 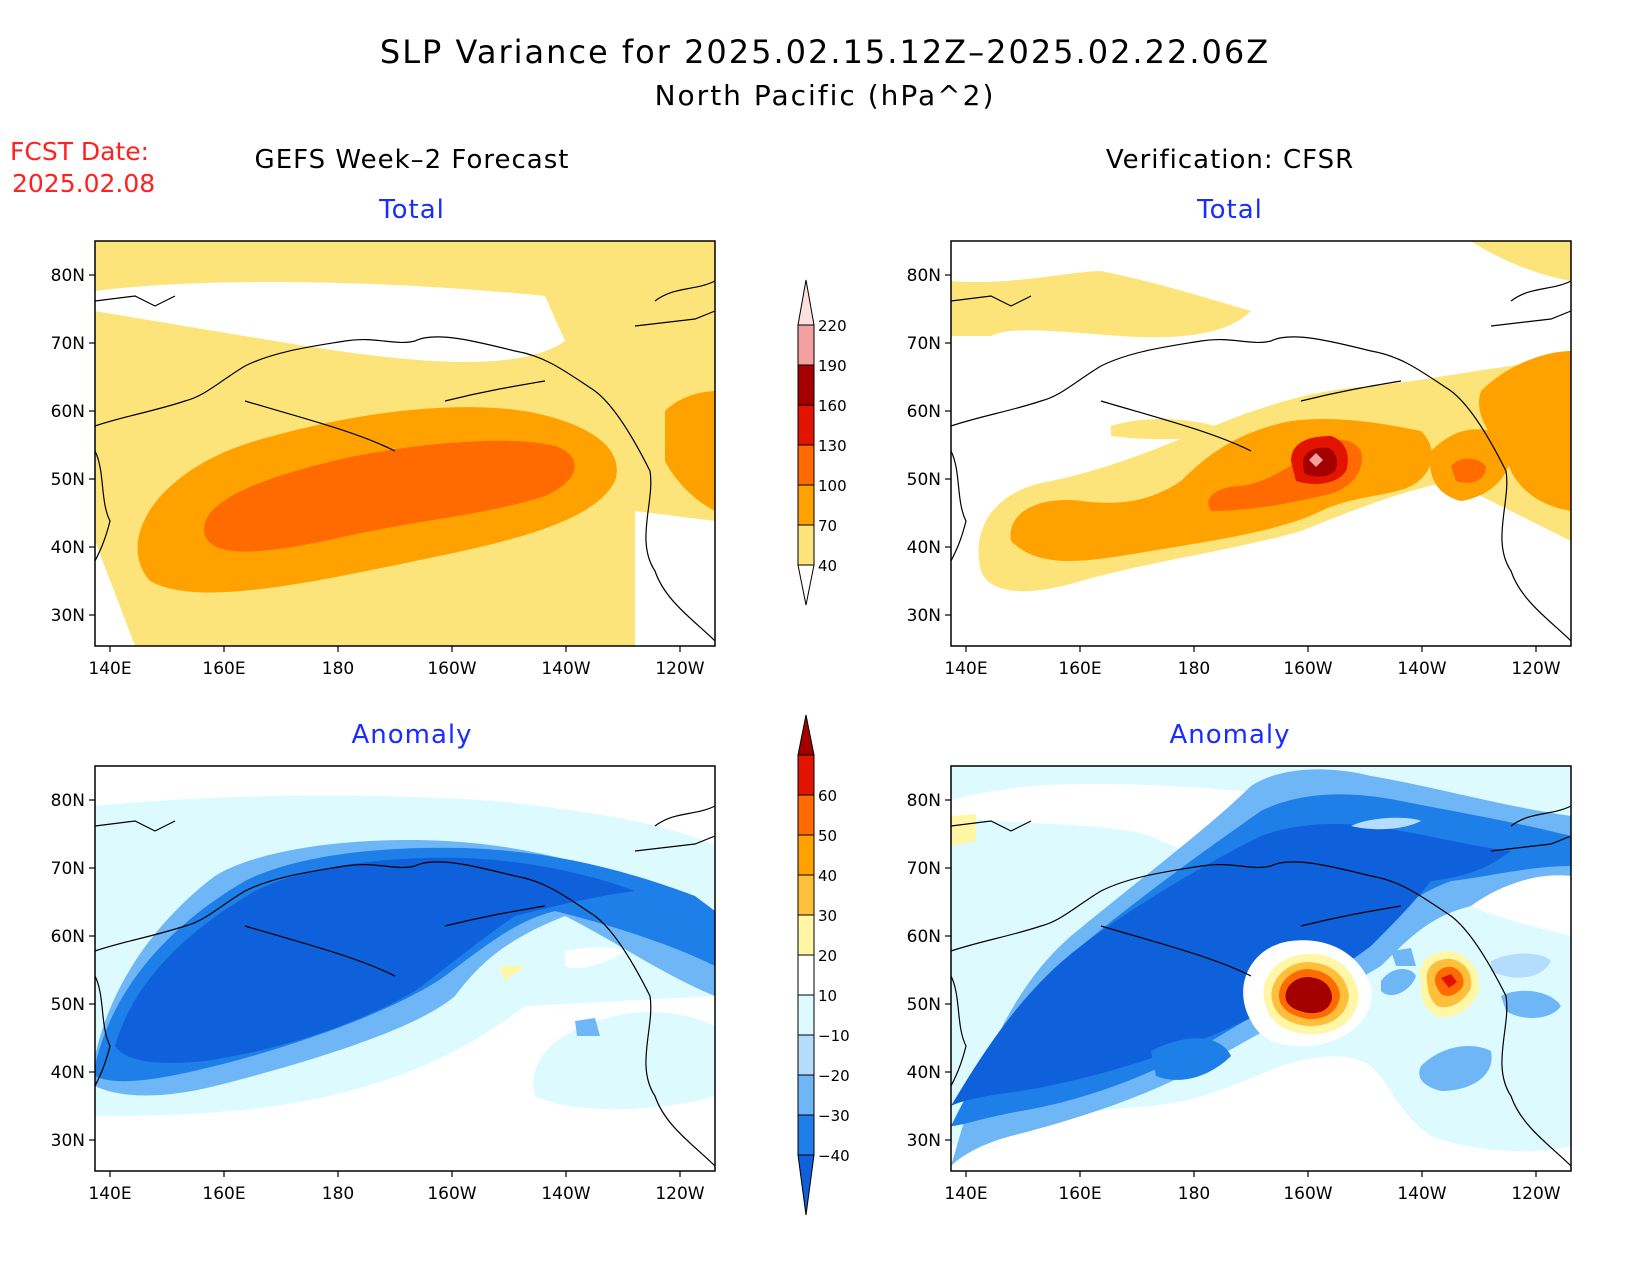 What do you see at coordinates (806, 735) in the screenshot?
I see `colorbar-extend-high` at bounding box center [806, 735].